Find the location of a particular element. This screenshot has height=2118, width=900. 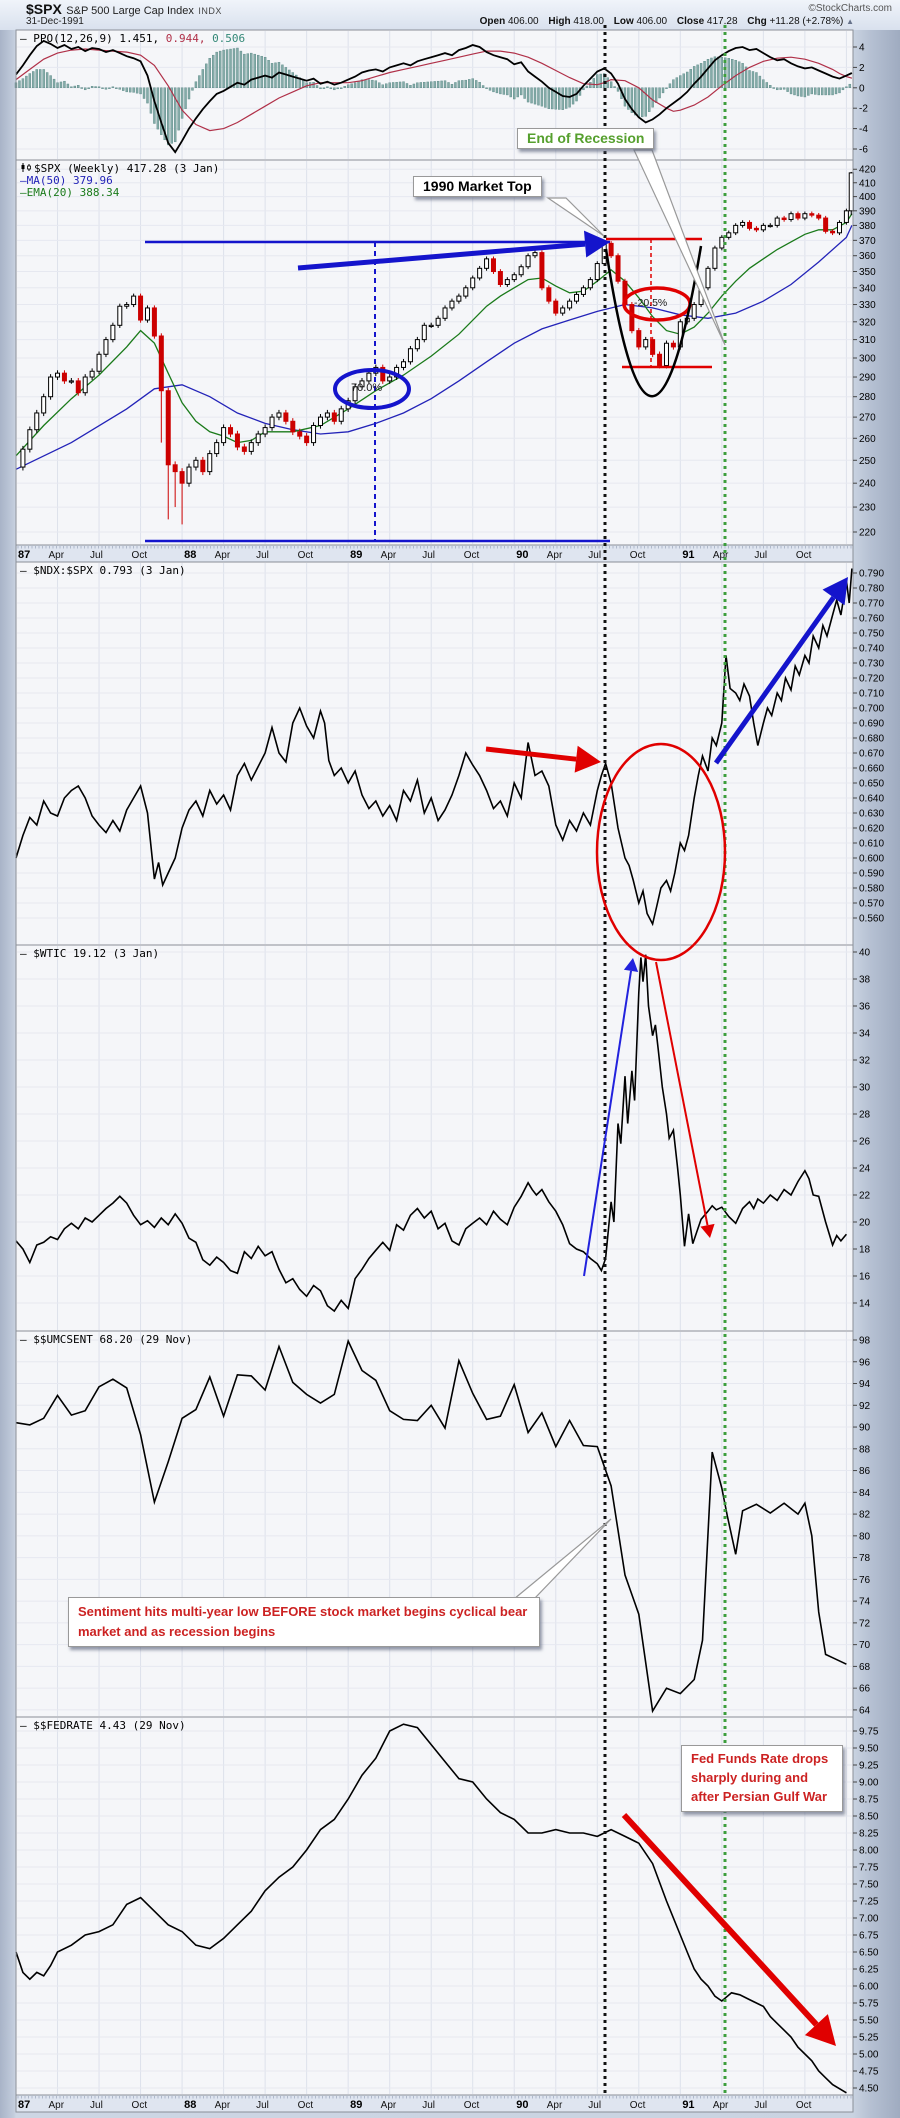

svg-text: 280 is located at coordinates (867, 397).